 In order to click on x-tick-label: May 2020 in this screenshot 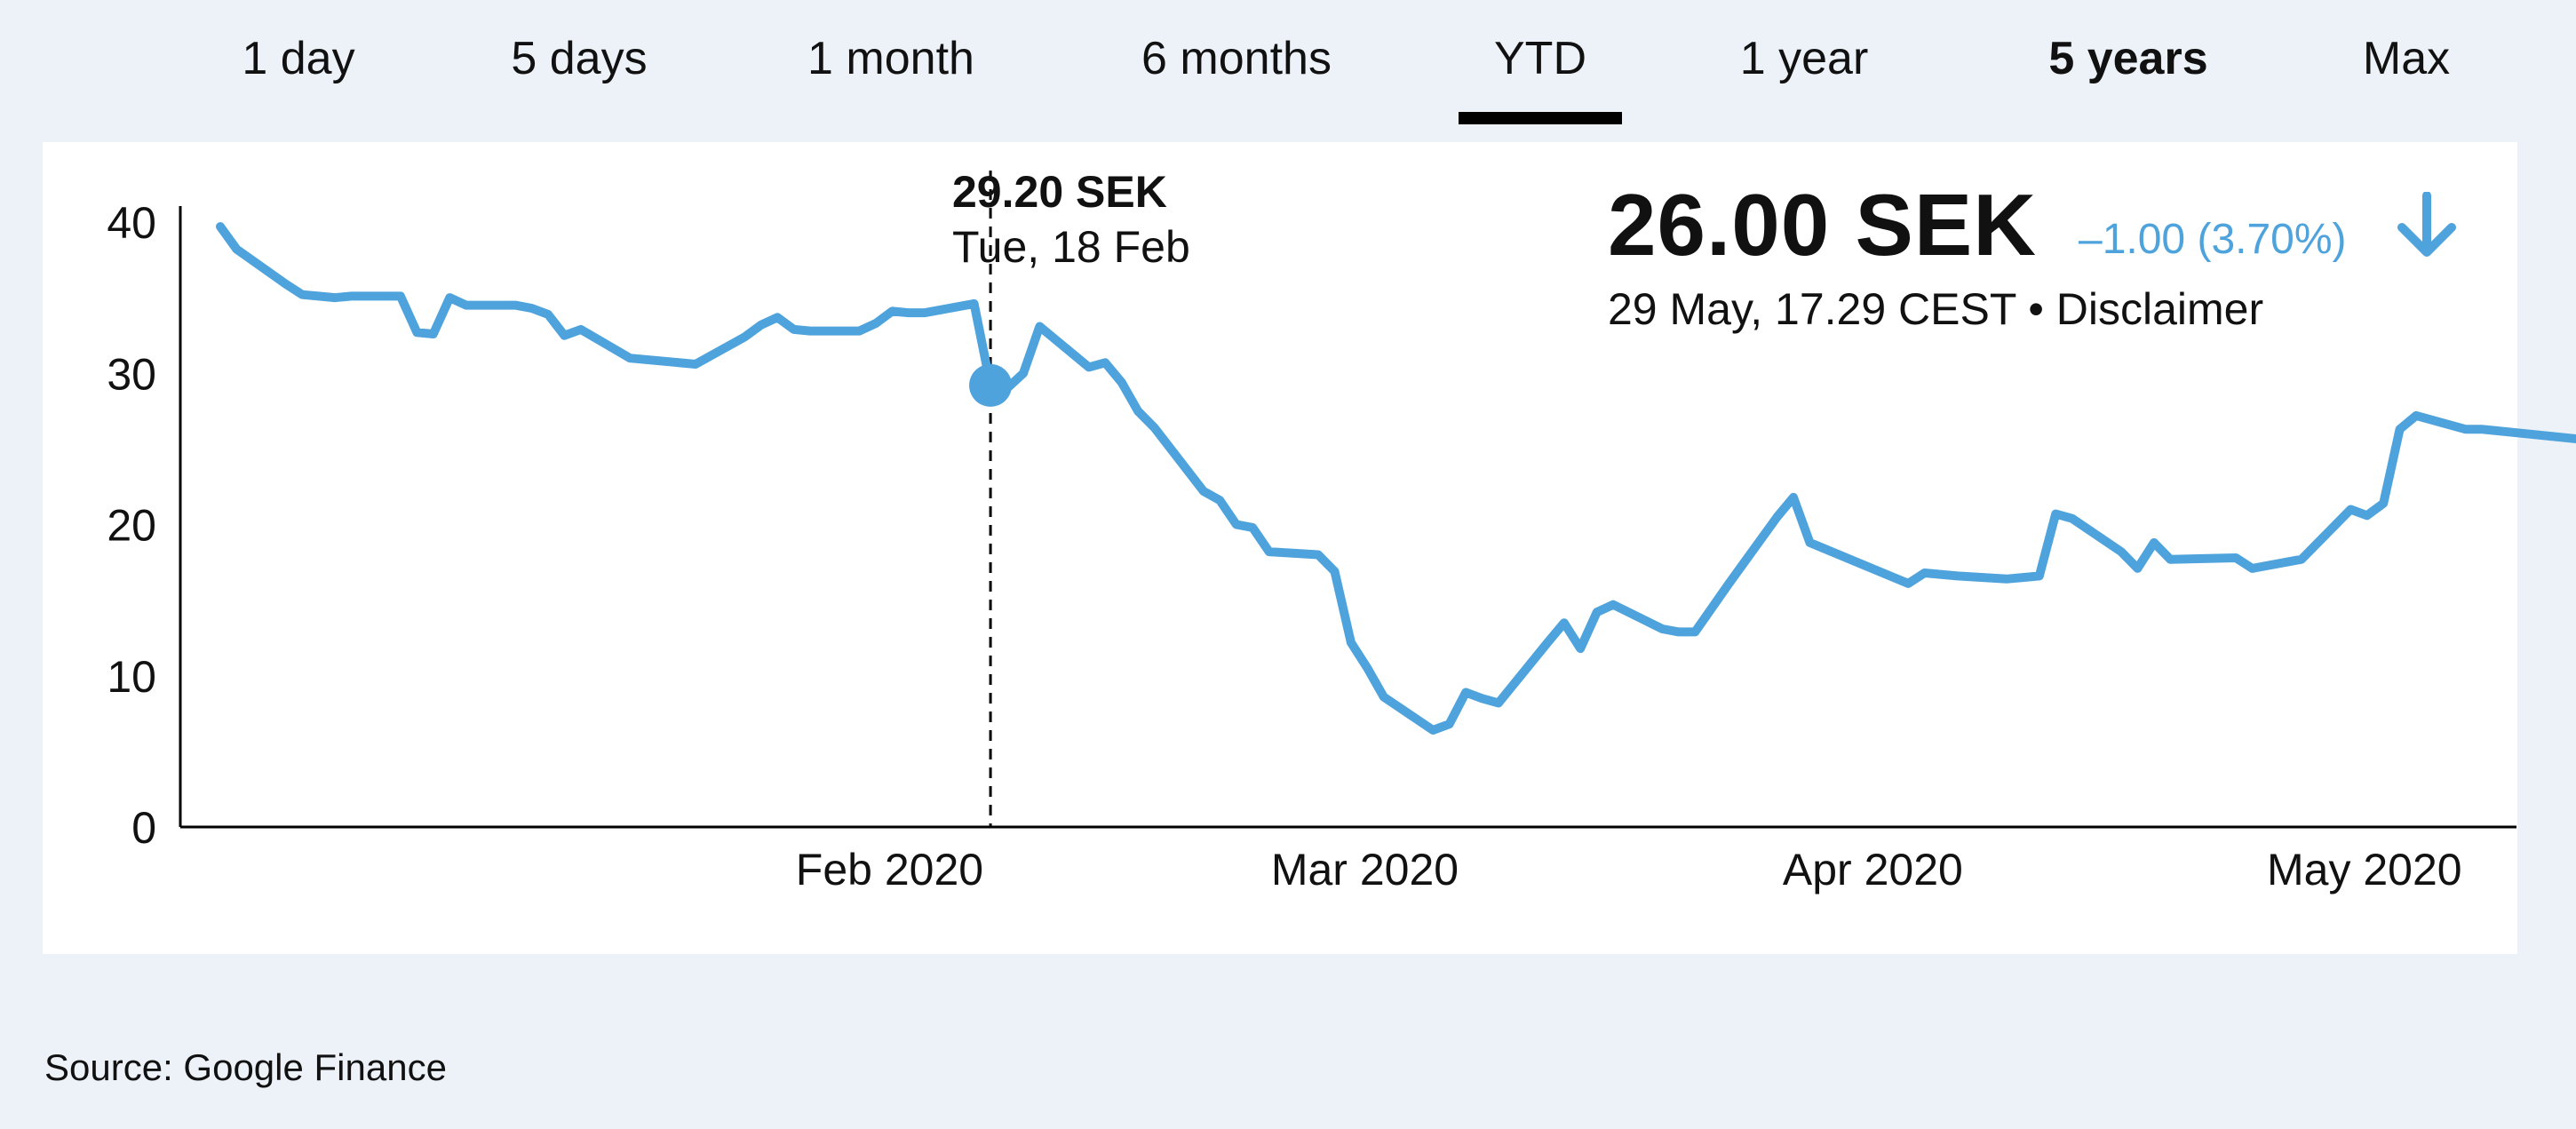, I will do `click(2364, 870)`.